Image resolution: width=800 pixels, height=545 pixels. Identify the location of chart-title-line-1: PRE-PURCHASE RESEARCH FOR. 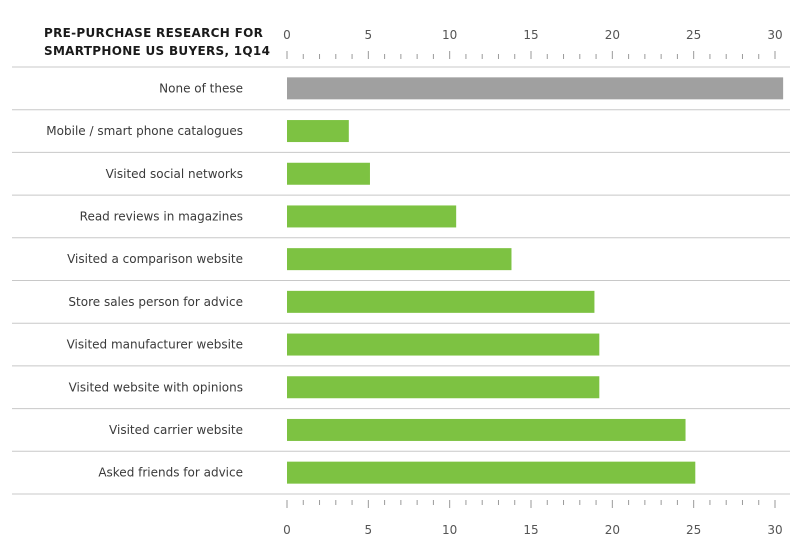
(153, 33).